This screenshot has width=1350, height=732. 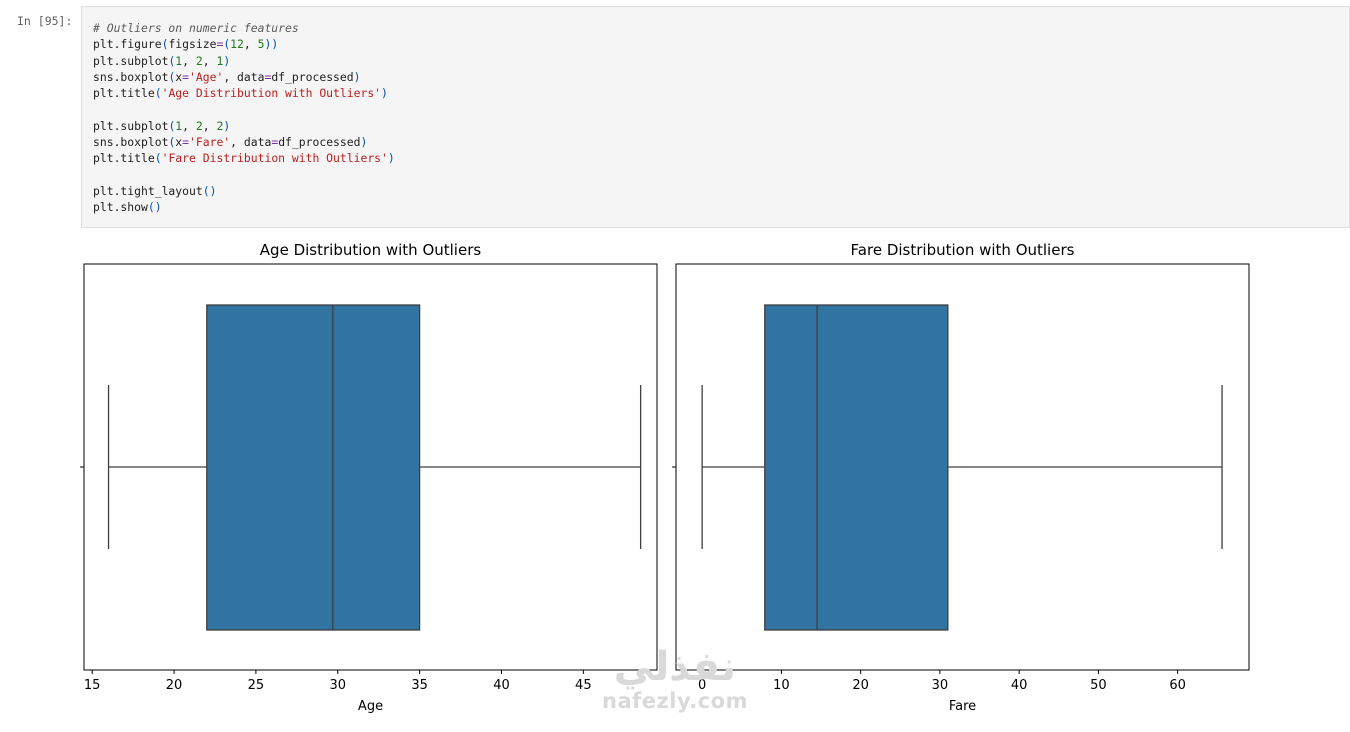 I want to click on code-token: plt.show, so click(x=120, y=207).